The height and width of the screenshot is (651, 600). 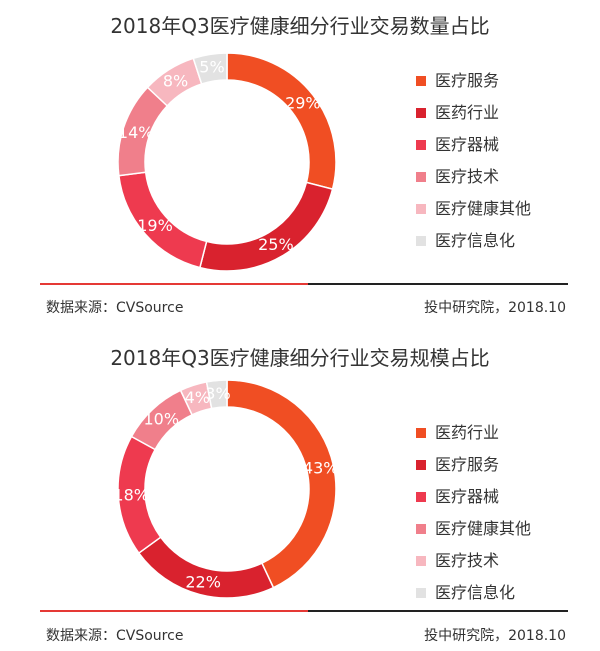 I want to click on donut-chart: 29% 25% 19% 14% 8% 5%, so click(x=227, y=162).